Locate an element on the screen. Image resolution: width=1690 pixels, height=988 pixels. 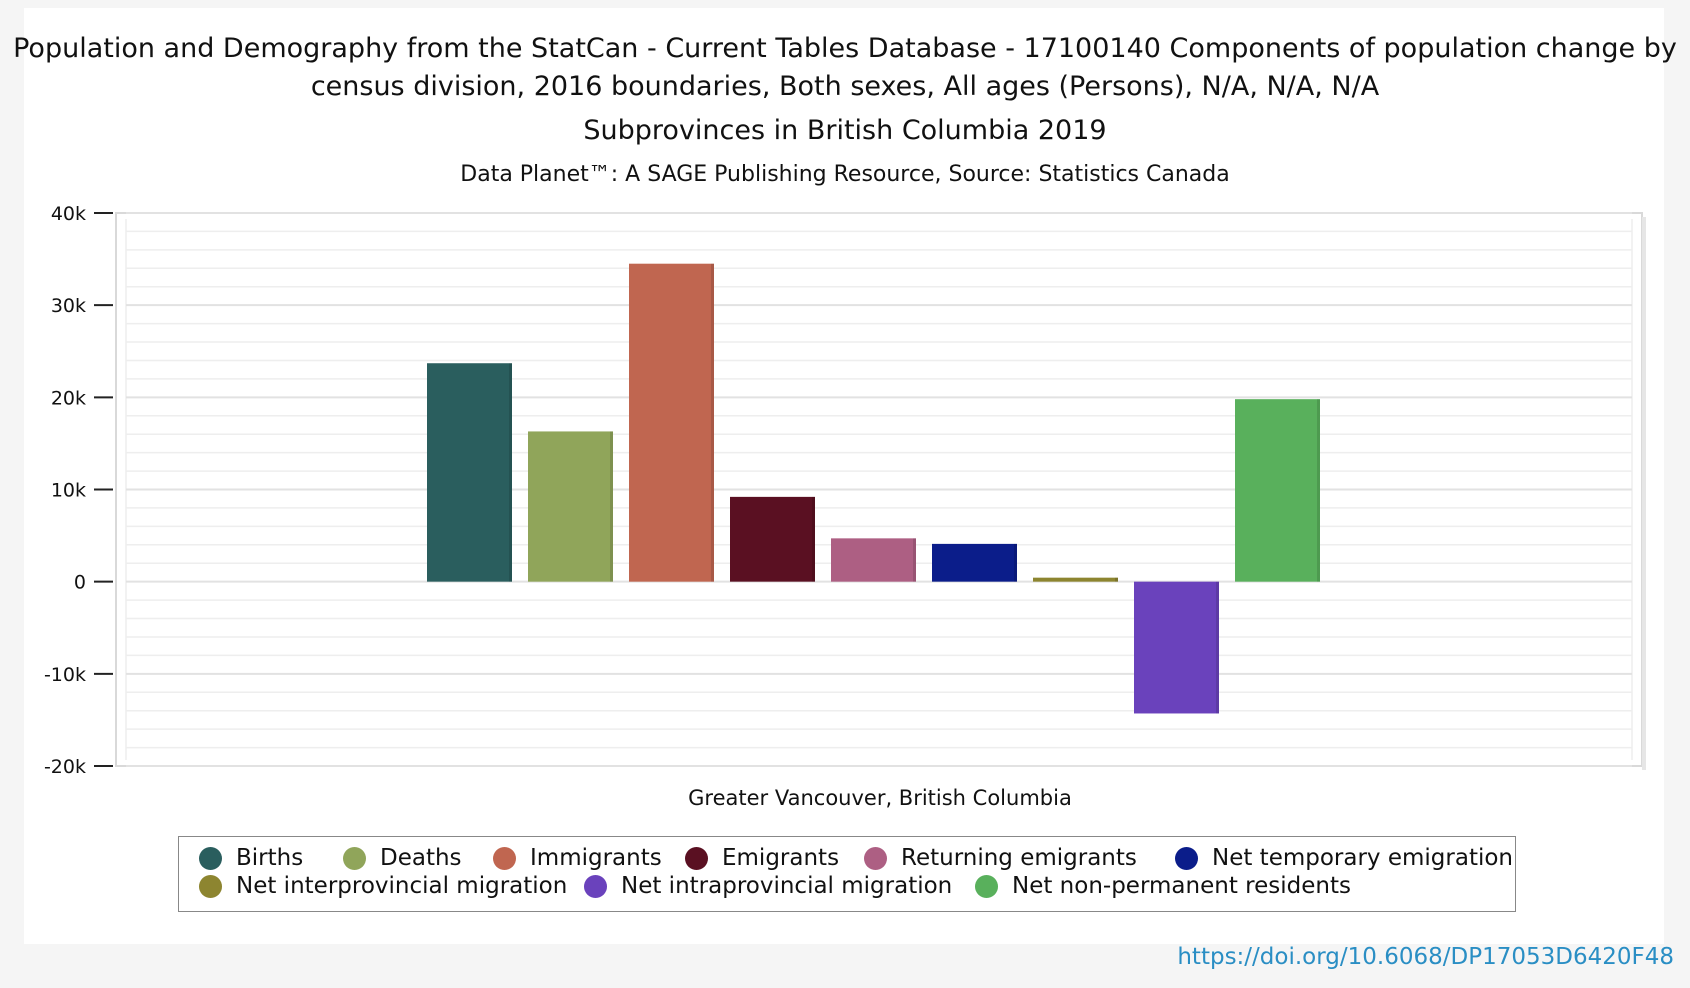
y-tick-label: 10k is located at coordinates (68, 491).